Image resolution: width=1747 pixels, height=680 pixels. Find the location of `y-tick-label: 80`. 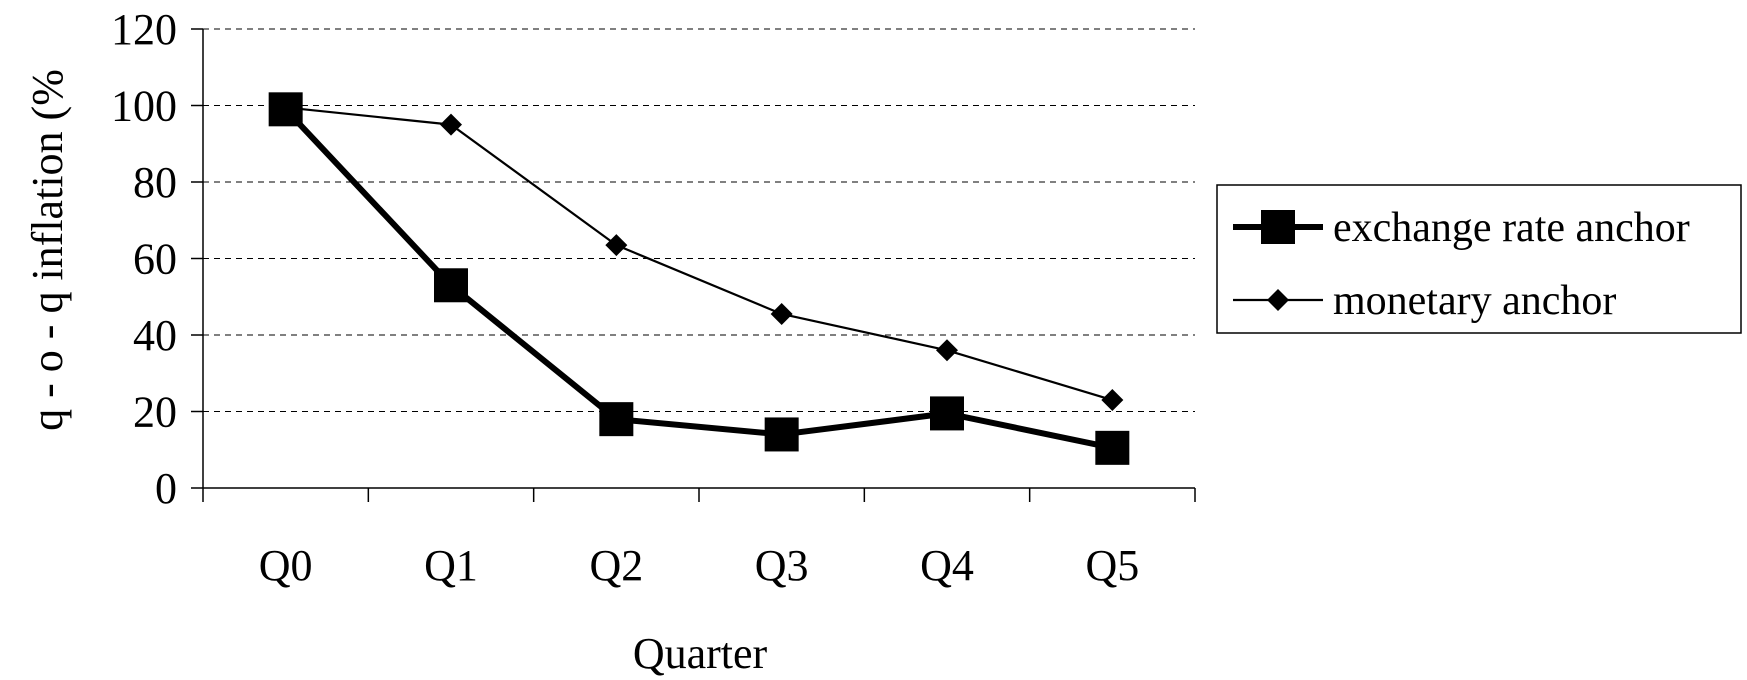

y-tick-label: 80 is located at coordinates (155, 182).